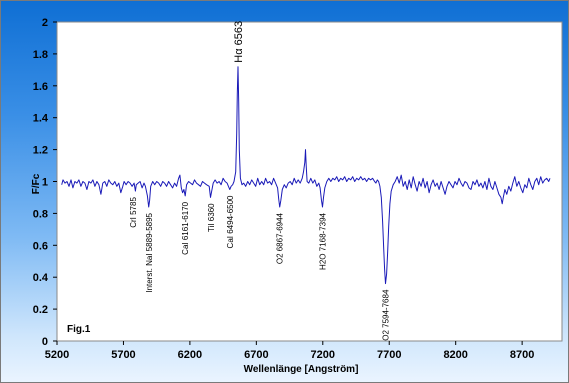 The height and width of the screenshot is (383, 569). Describe the element at coordinates (41, 119) in the screenshot. I see `y-tick-label: 1.4` at that location.